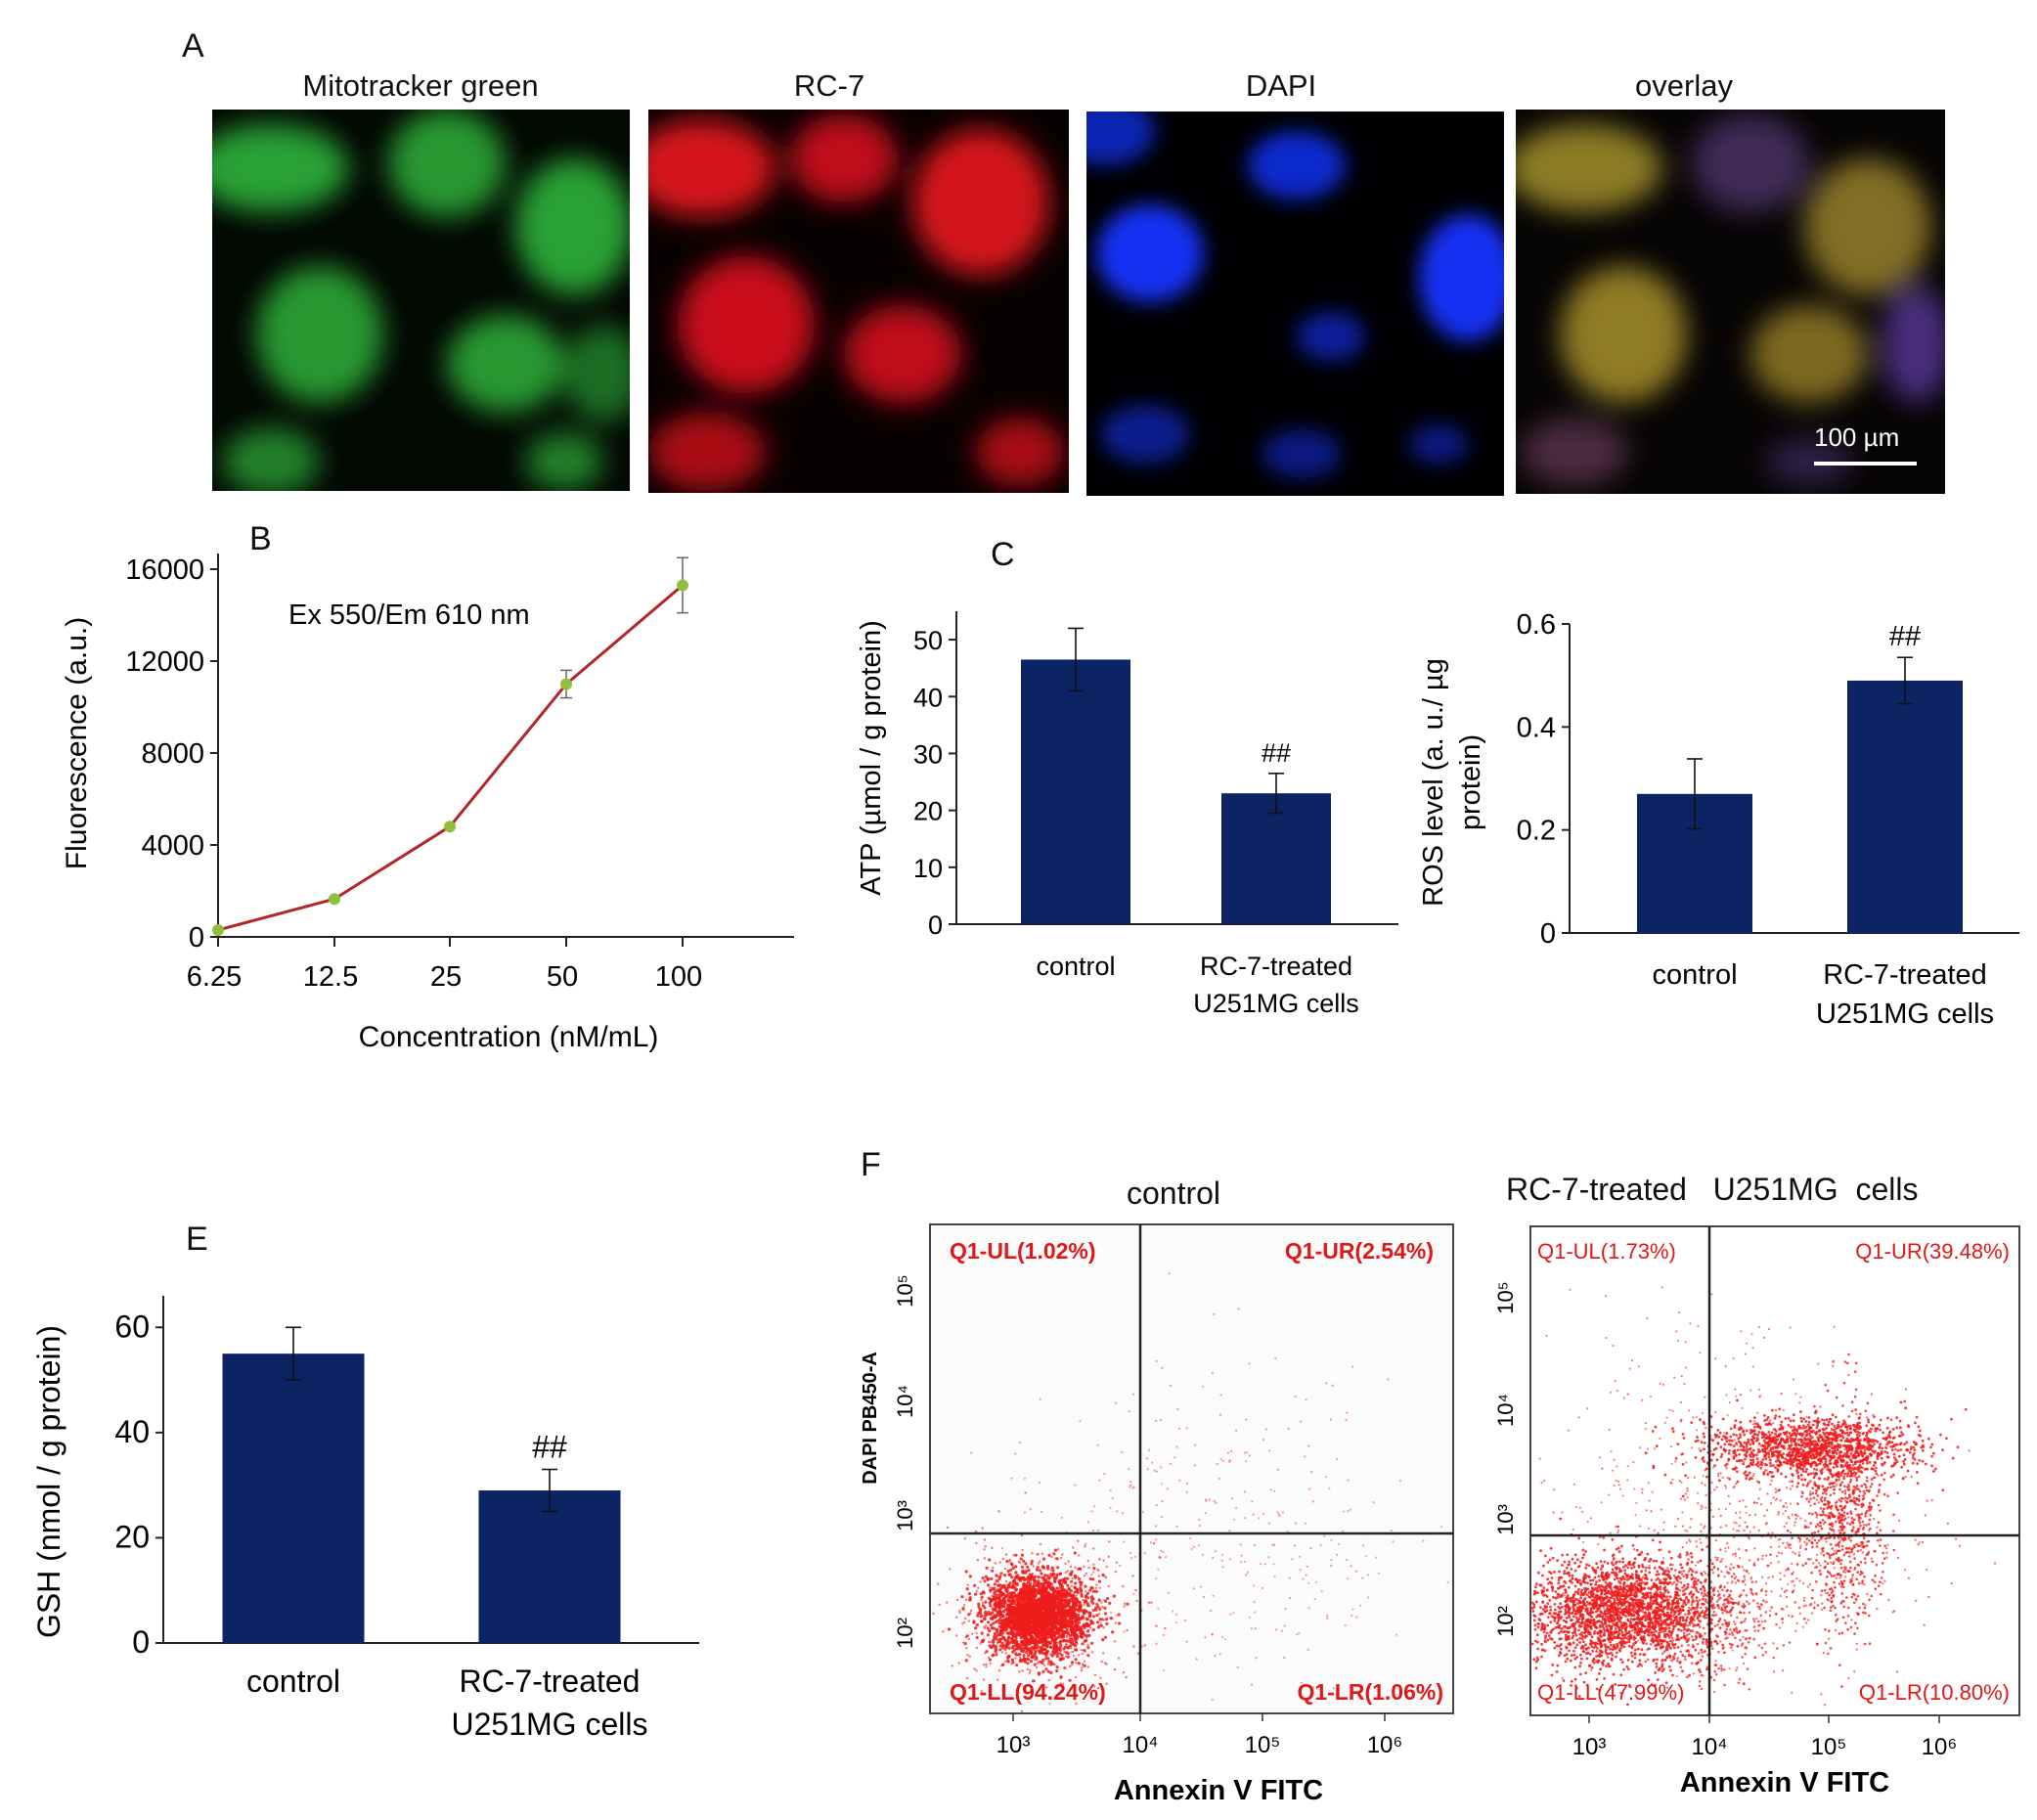 The image size is (2037, 1820). What do you see at coordinates (141, 1642) in the screenshot?
I see `chart-e-ytick-label: 0` at bounding box center [141, 1642].